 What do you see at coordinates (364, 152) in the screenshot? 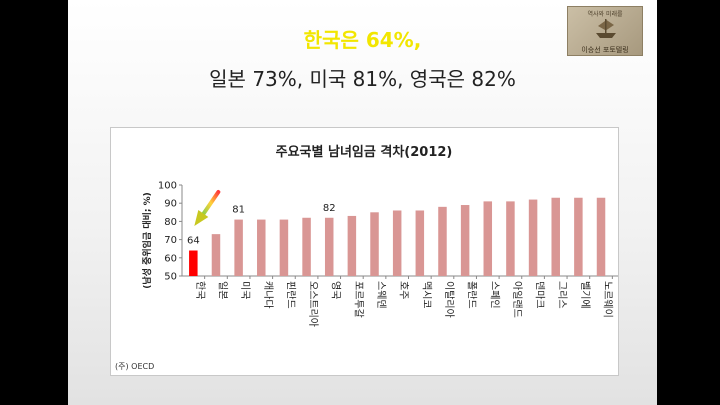
I see `chart-title: 주요국별 남녀임금 격차(2012)` at bounding box center [364, 152].